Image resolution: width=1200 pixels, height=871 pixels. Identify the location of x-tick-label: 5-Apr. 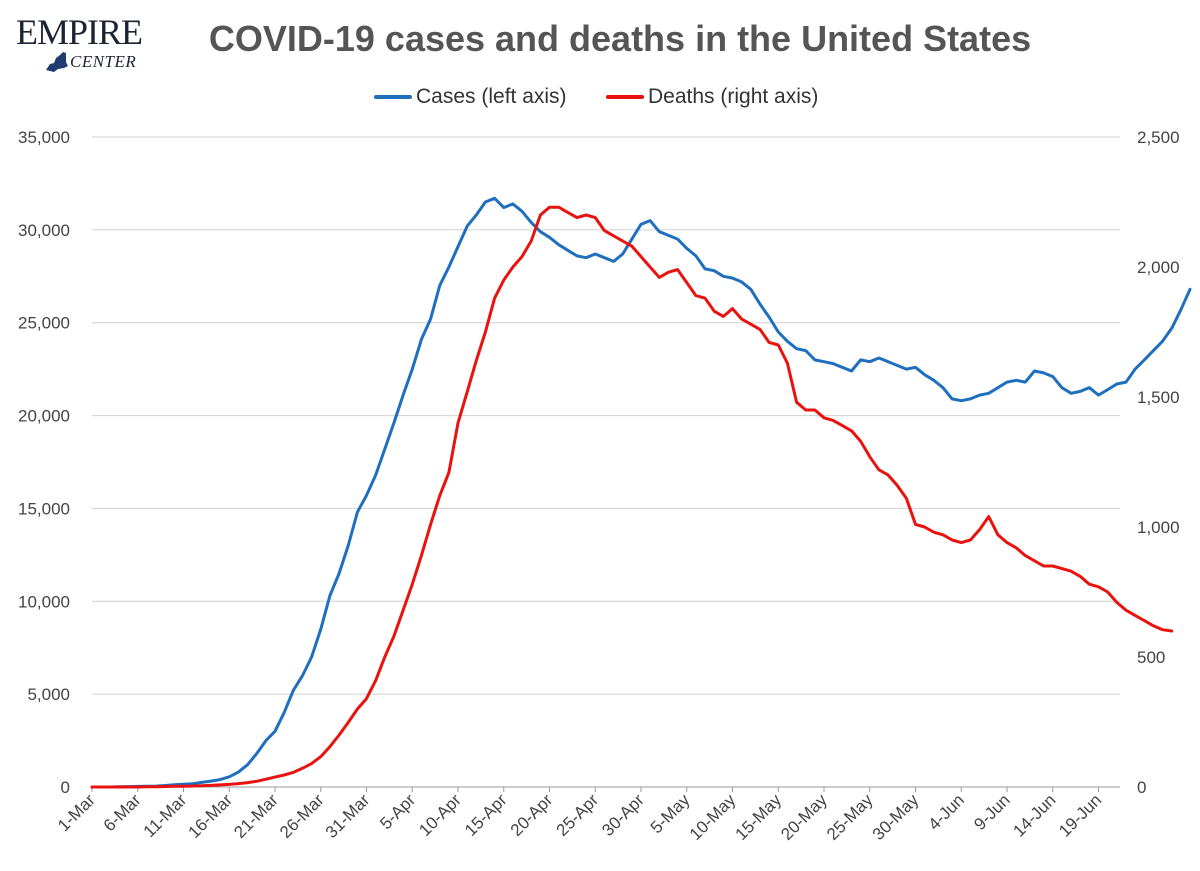
(397, 811).